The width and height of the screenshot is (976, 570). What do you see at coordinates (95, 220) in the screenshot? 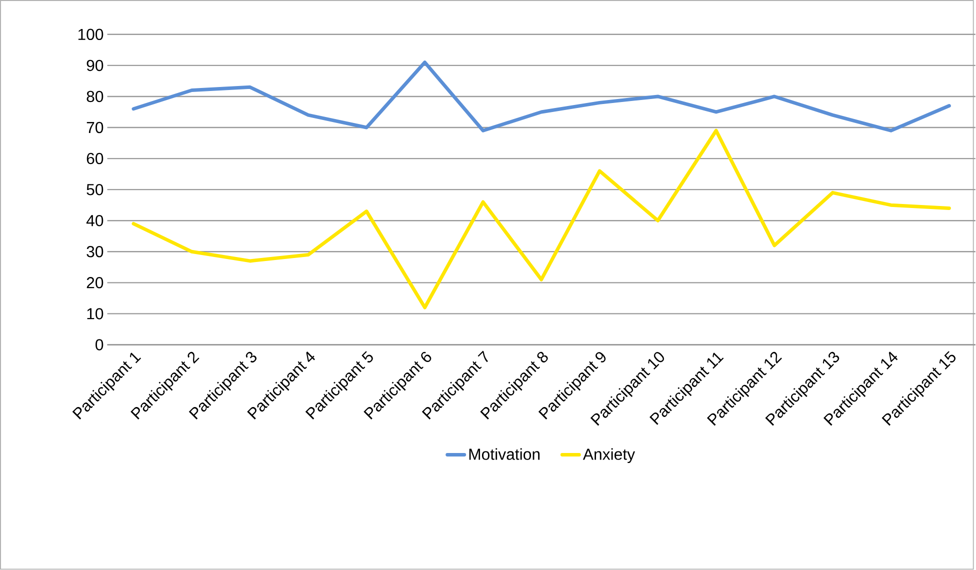
I see `y-tick-label: 40` at bounding box center [95, 220].